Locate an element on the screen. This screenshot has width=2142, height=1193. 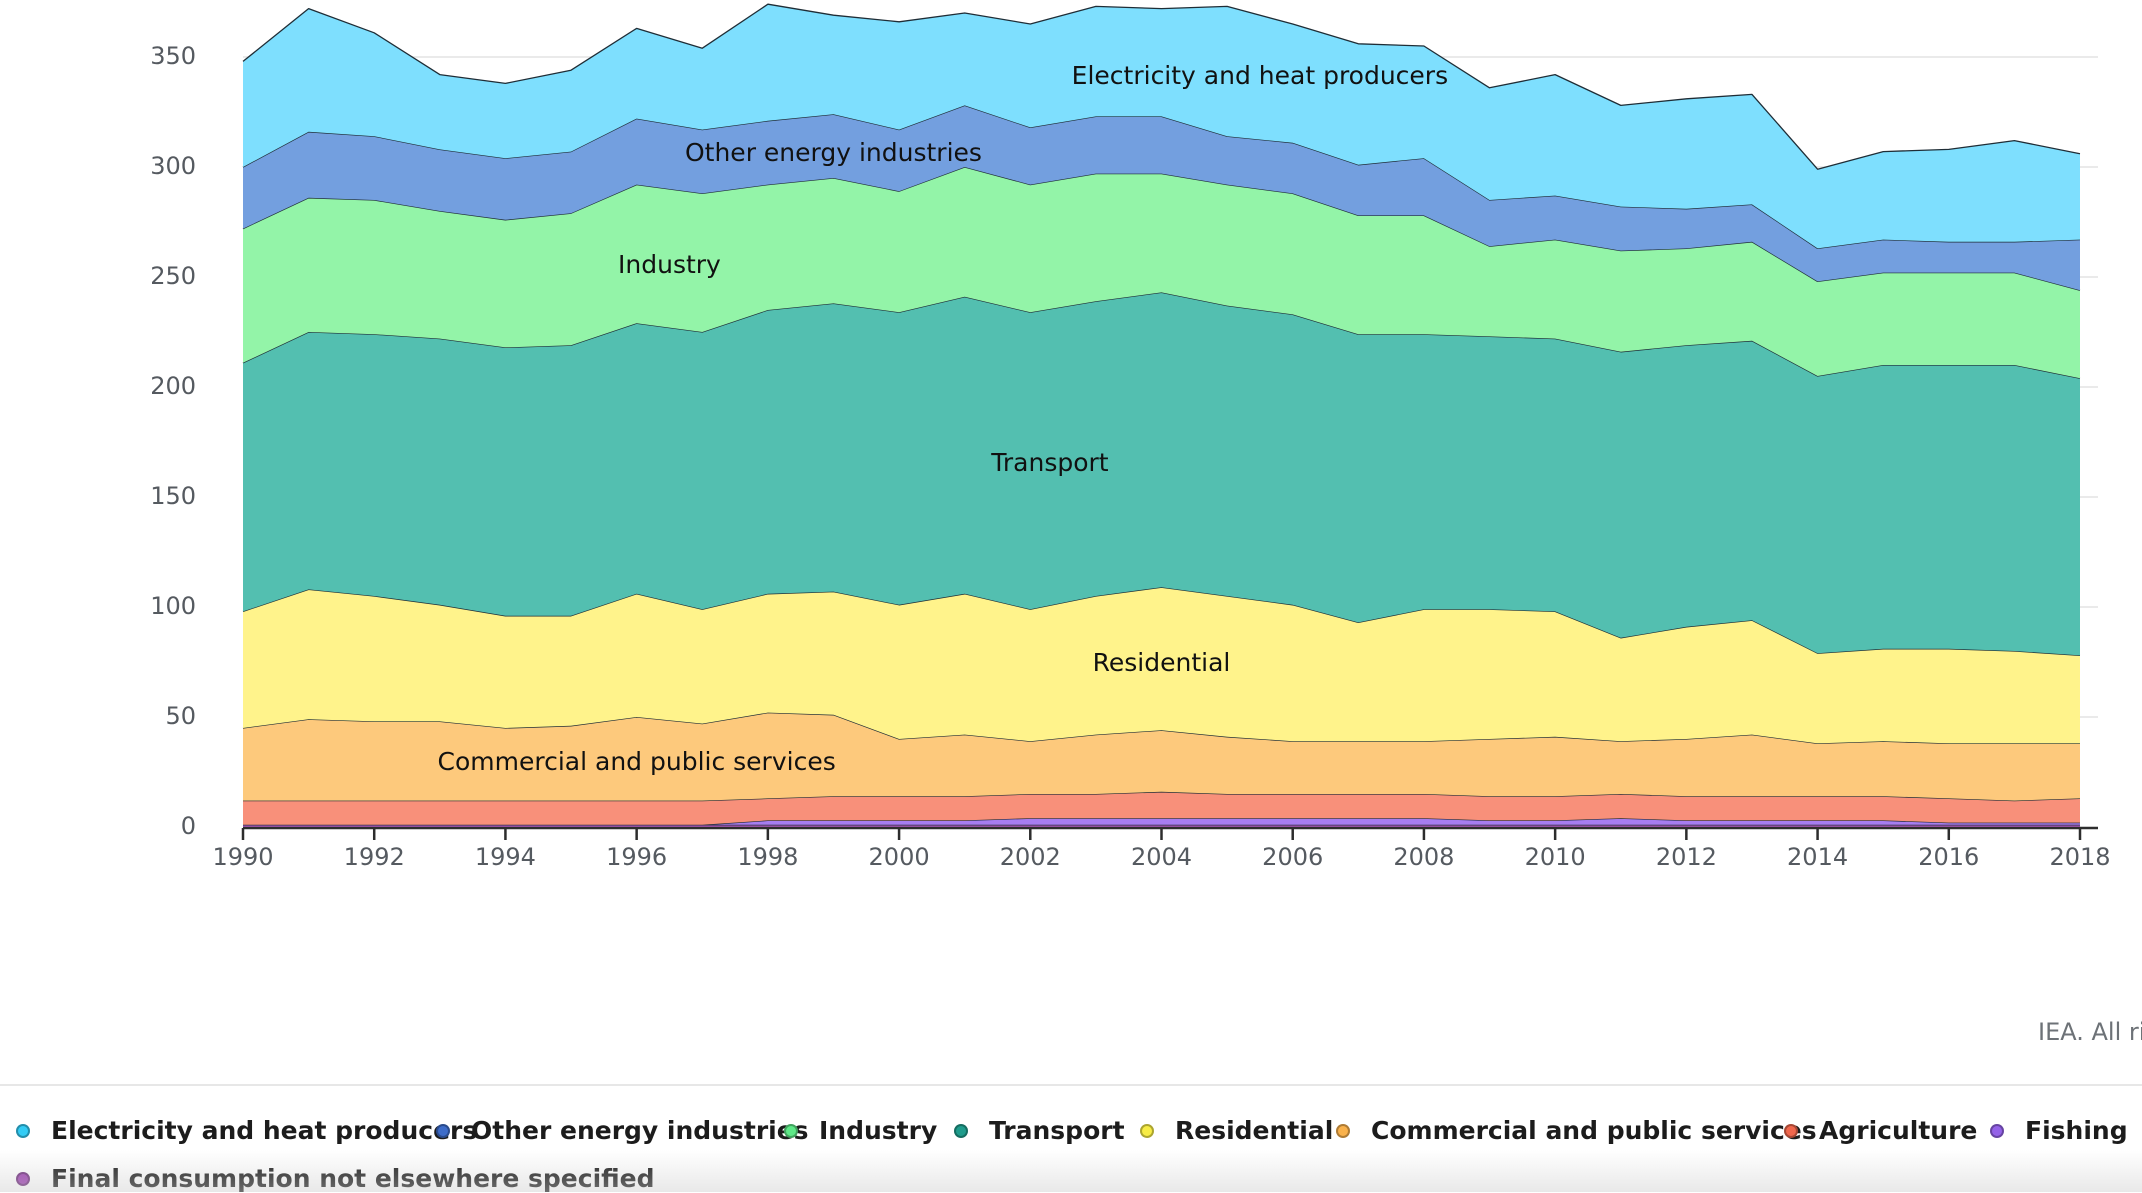
legend-item: Electricity and heat producers is located at coordinates (246, 1130).